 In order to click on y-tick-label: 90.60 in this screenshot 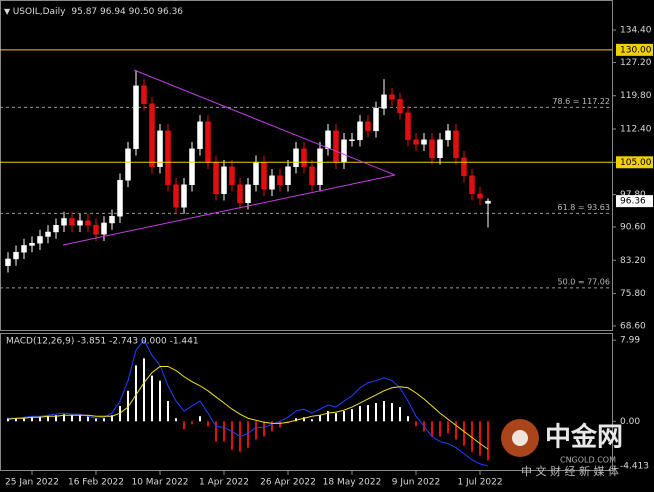, I will do `click(633, 228)`.